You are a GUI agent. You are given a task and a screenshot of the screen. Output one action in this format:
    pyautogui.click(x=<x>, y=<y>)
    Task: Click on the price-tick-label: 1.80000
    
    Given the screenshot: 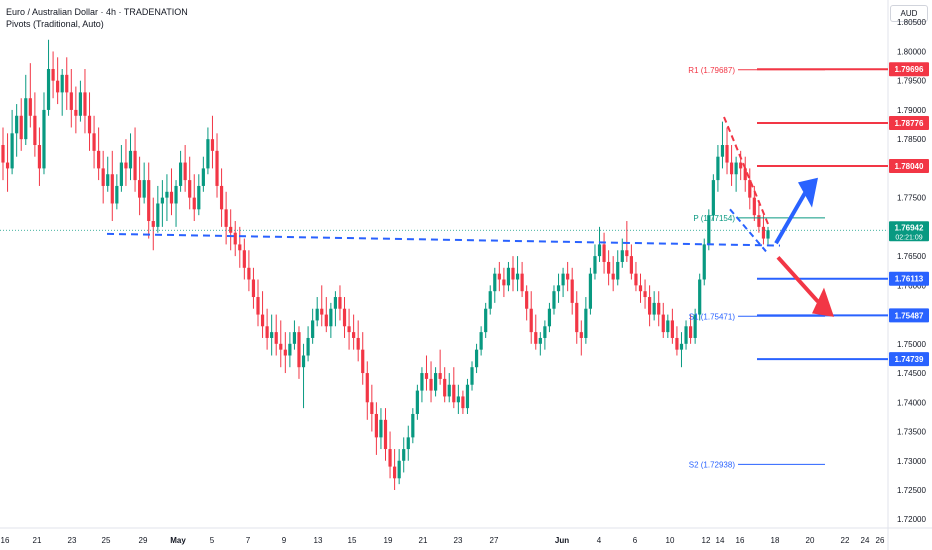 What is the action you would take?
    pyautogui.click(x=911, y=51)
    